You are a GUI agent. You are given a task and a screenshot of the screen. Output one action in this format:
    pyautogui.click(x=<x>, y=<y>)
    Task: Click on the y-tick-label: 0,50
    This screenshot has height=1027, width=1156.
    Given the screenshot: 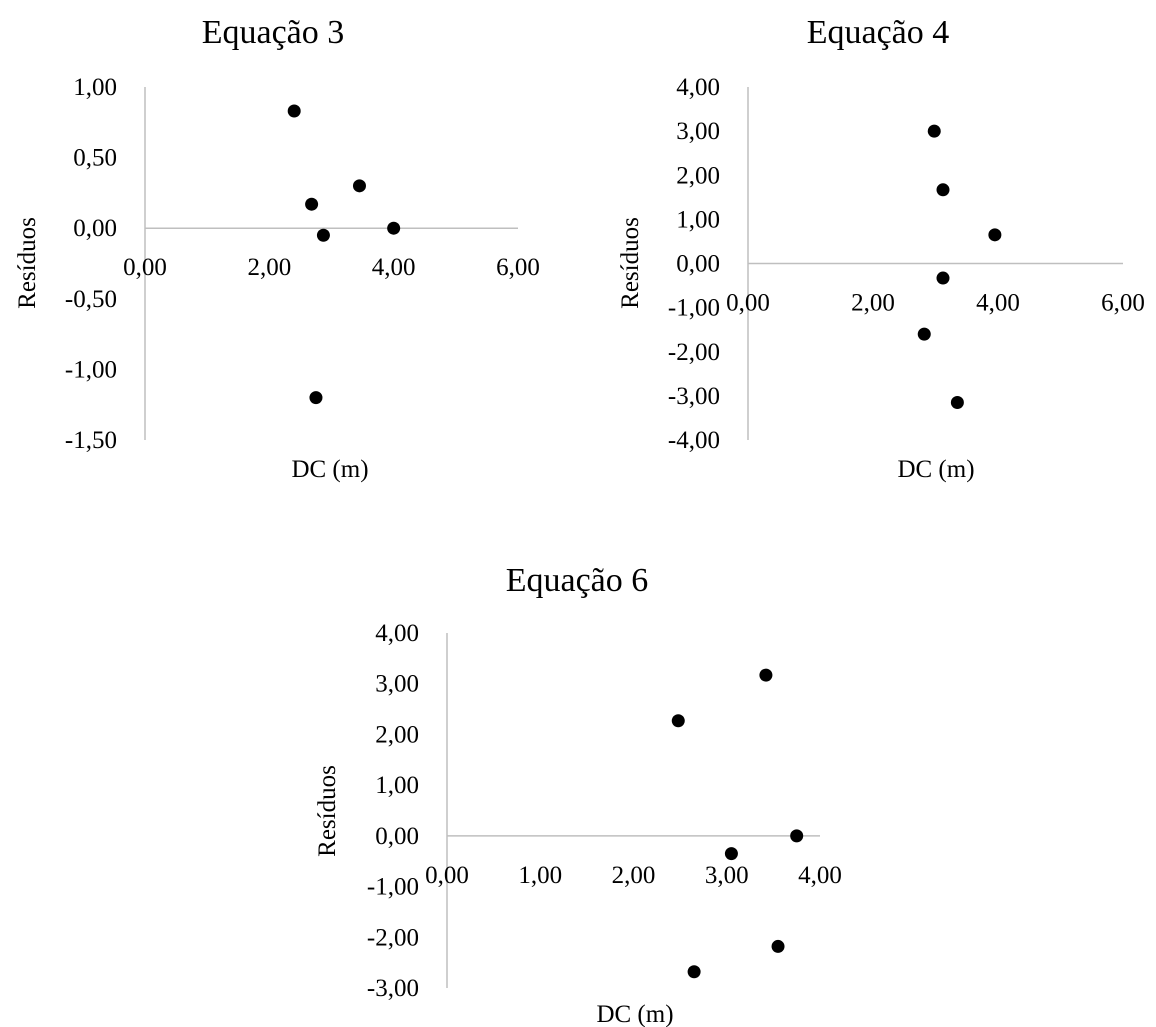 What is the action you would take?
    pyautogui.click(x=95, y=158)
    